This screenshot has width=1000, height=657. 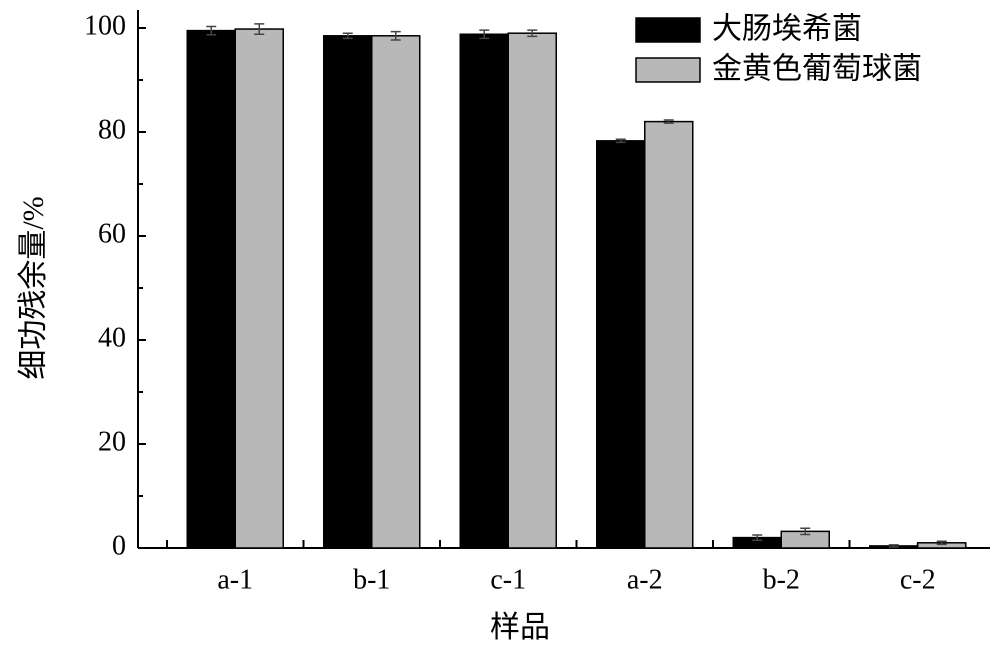 What do you see at coordinates (817, 69) in the screenshot?
I see `legend-label: 金黄色葡萄球菌` at bounding box center [817, 69].